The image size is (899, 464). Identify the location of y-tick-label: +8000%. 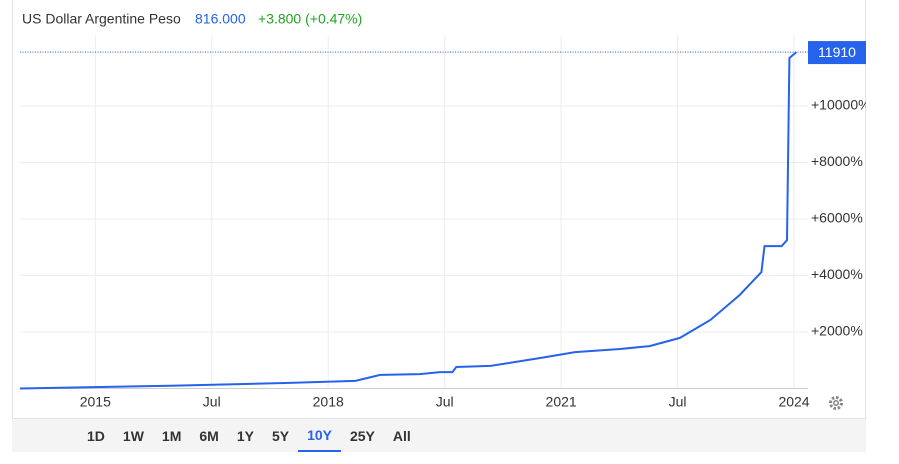
(837, 161).